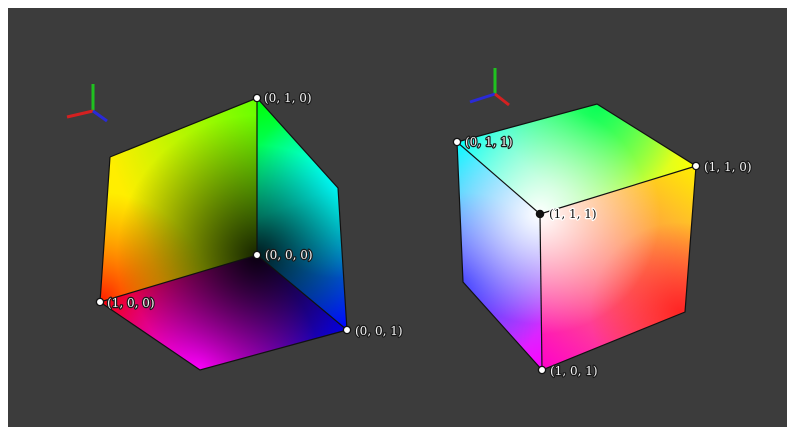 The width and height of the screenshot is (787, 427). What do you see at coordinates (574, 371) in the screenshot?
I see `vertex-label-101: (1, 0, 1)` at bounding box center [574, 371].